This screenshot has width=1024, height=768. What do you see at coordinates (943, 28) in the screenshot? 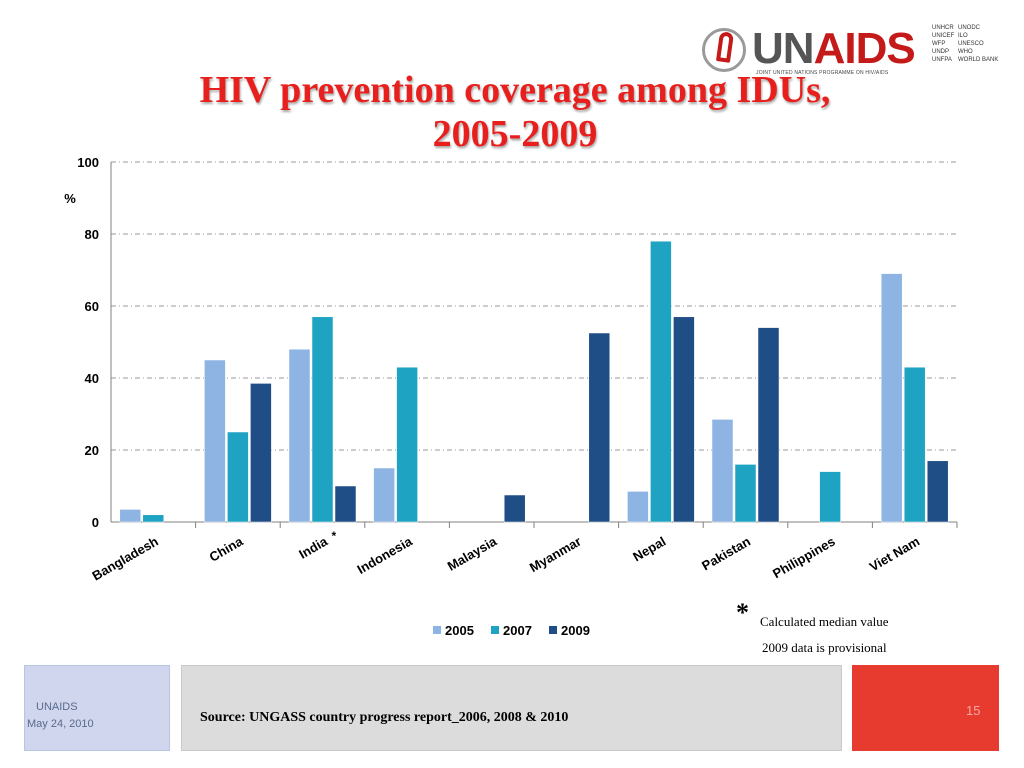
I see `cosponsor: UNHCR` at bounding box center [943, 28].